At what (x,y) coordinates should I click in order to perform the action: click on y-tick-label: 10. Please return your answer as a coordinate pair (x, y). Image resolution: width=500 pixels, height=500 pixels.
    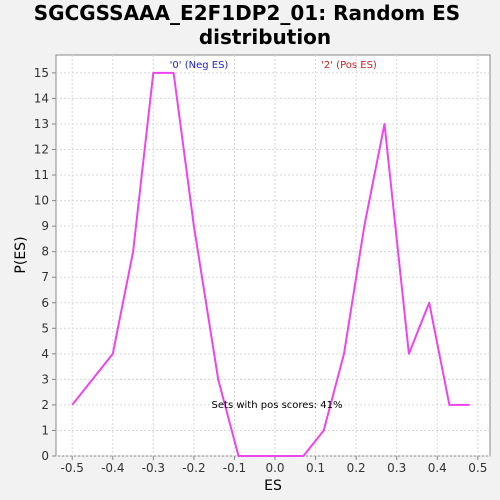
    Looking at the image, I should click on (41, 201).